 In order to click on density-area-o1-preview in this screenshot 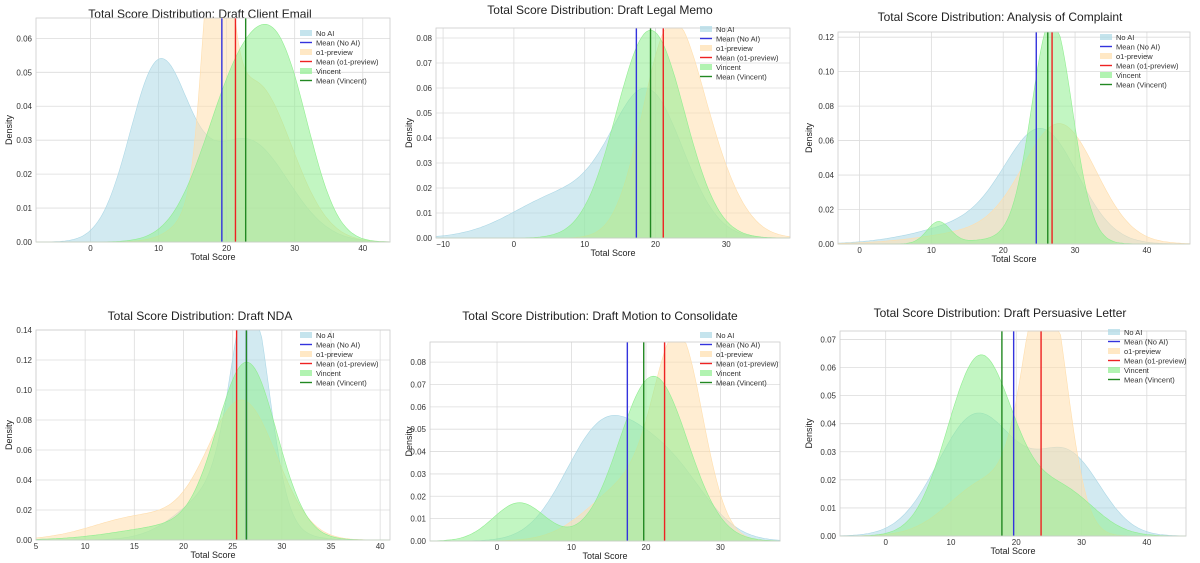, I will do `click(1014, 184)`.